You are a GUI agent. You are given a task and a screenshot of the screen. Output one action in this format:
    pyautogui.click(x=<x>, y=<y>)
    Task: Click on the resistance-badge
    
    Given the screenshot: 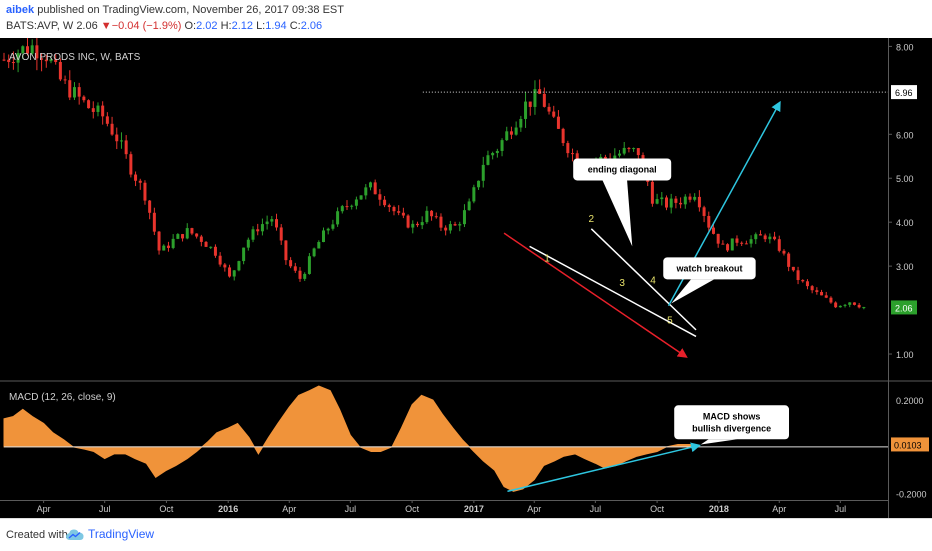 What is the action you would take?
    pyautogui.click(x=904, y=92)
    